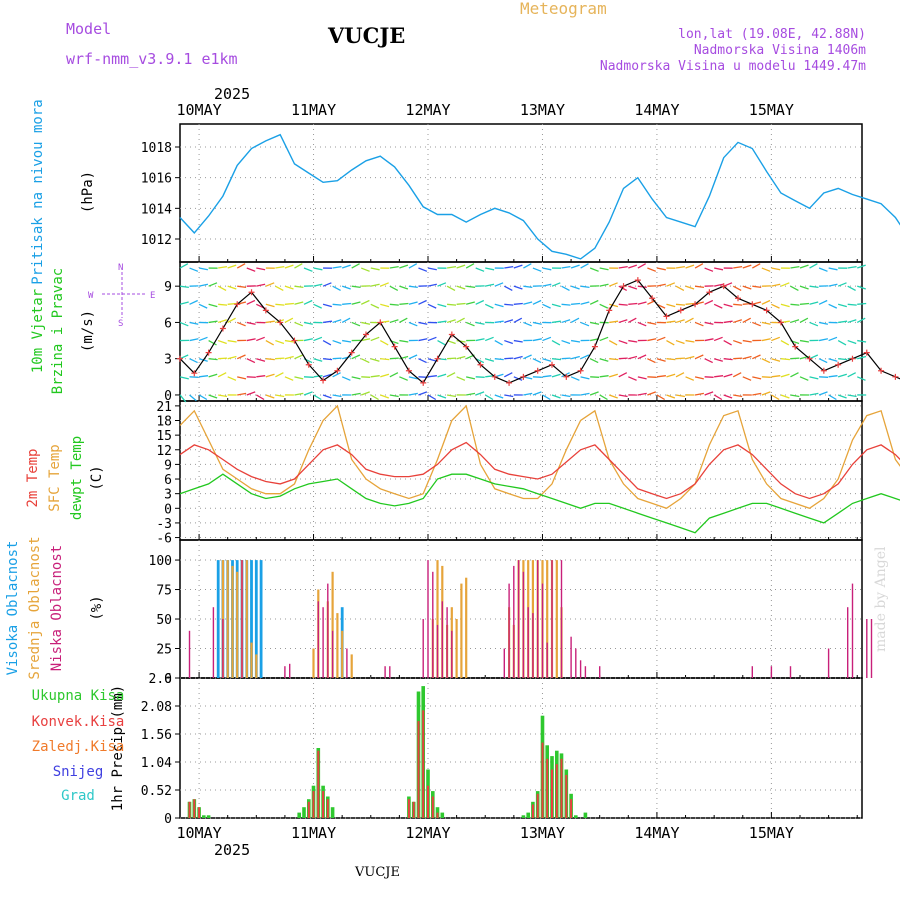  What do you see at coordinates (521, 470) in the screenshot?
I see `temp-frame` at bounding box center [521, 470].